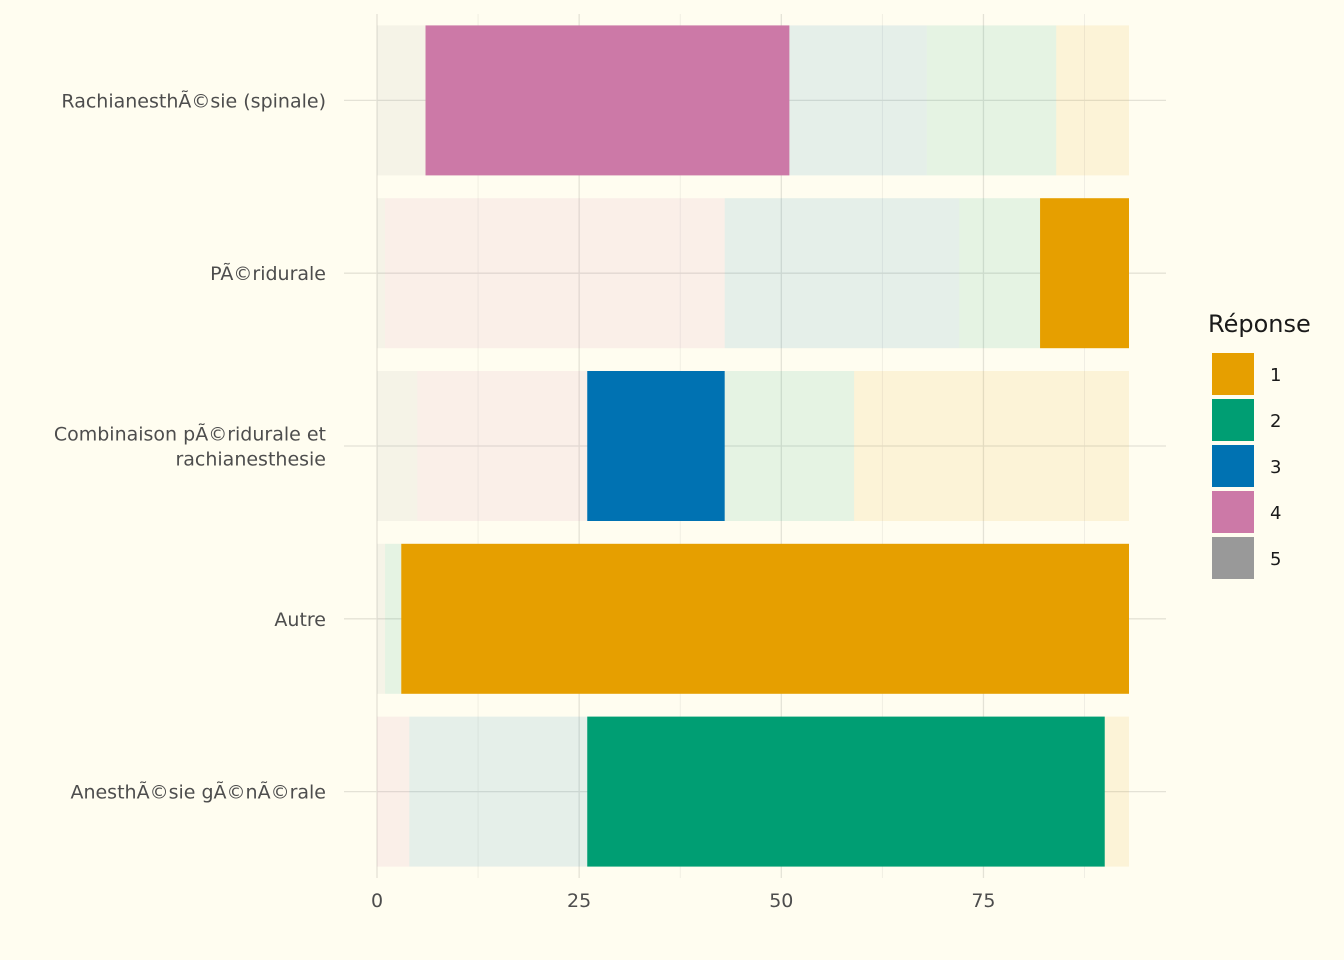 The image size is (1344, 960). Describe the element at coordinates (193, 100) in the screenshot. I see `y-tick-label: RachianesthÃ©sie (spinale)` at that location.